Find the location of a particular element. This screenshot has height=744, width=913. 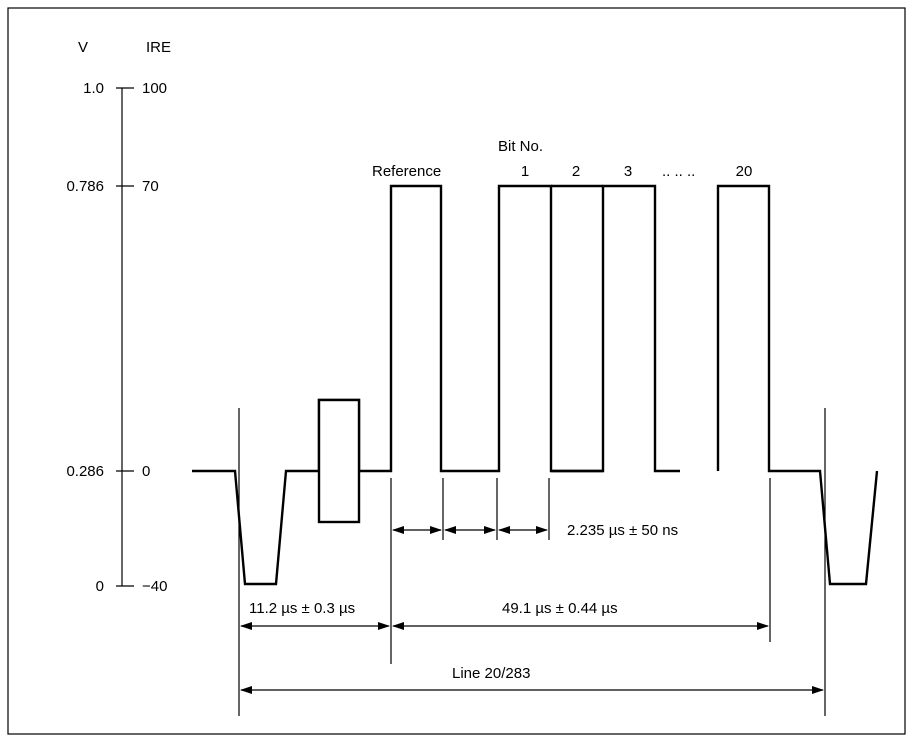

bit-3-label: 3 is located at coordinates (628, 171).